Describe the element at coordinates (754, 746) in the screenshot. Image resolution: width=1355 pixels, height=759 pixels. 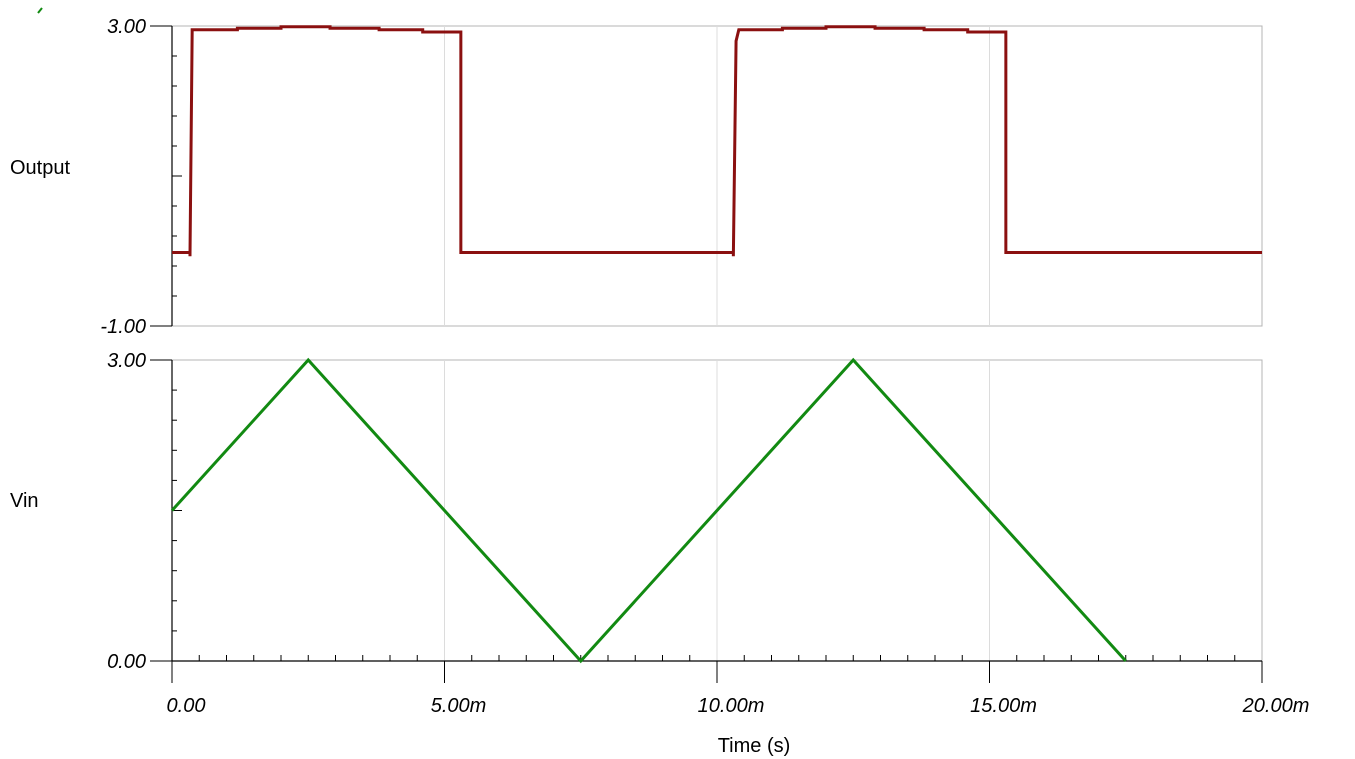
I see `x-axis-title: Time (s)` at that location.